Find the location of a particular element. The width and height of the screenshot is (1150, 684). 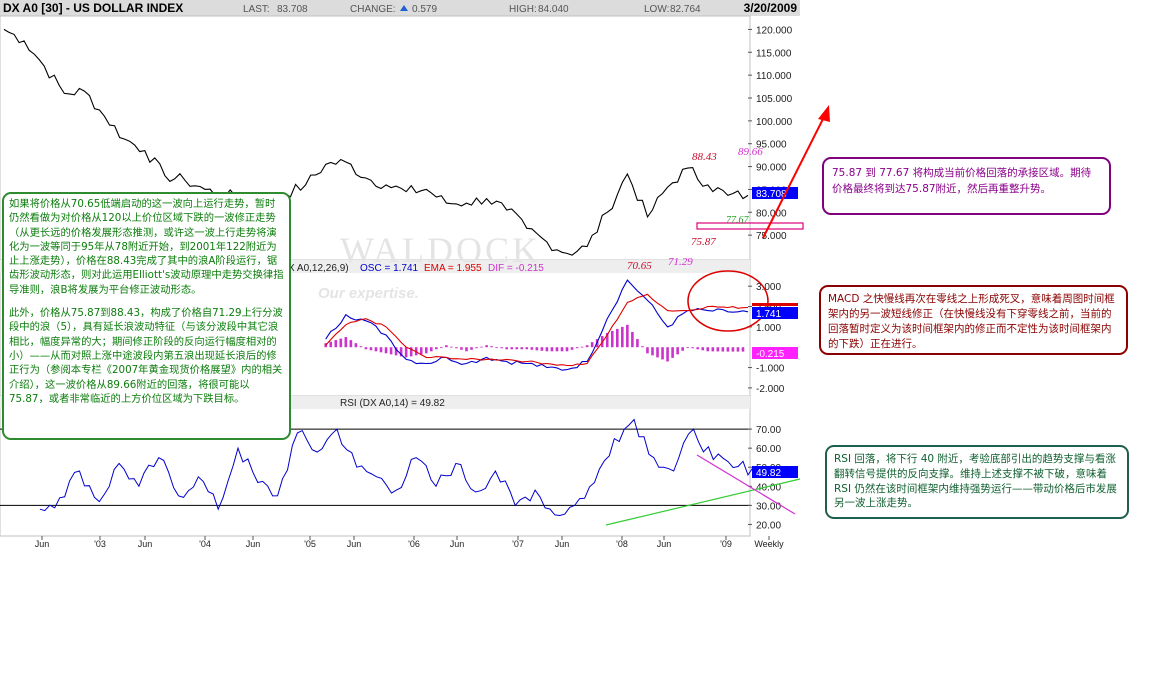

macd-dif-label: DIF = -0.215 is located at coordinates (516, 268).